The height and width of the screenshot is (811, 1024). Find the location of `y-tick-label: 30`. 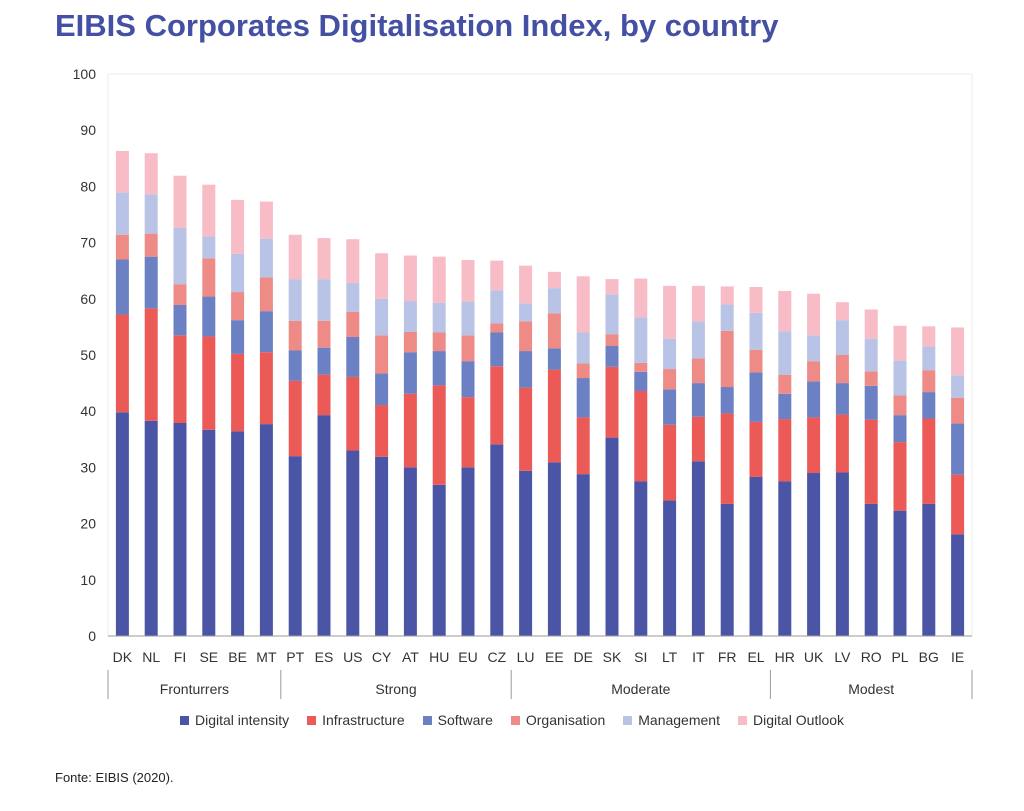

y-tick-label: 30 is located at coordinates (88, 467).